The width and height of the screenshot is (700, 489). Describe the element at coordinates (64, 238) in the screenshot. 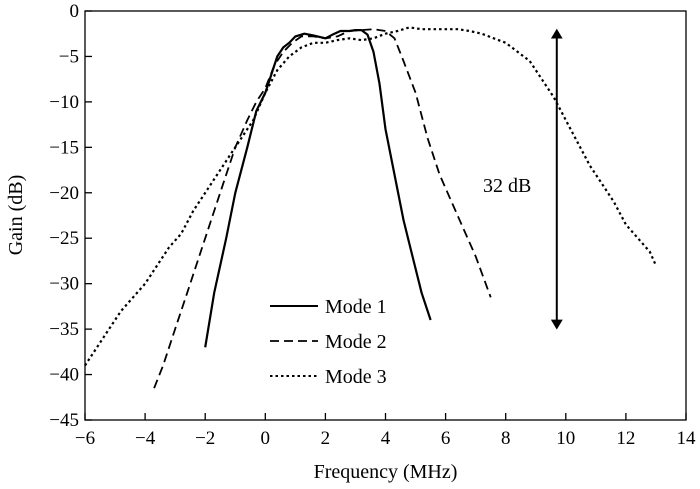

I see `y-tick-label: −25` at that location.